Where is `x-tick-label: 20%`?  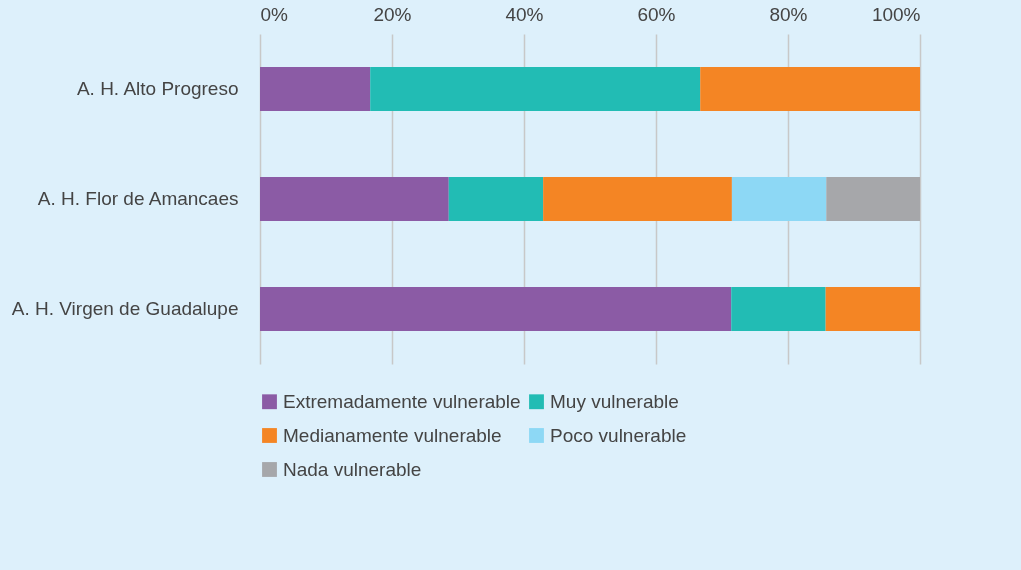 x-tick-label: 20% is located at coordinates (392, 14).